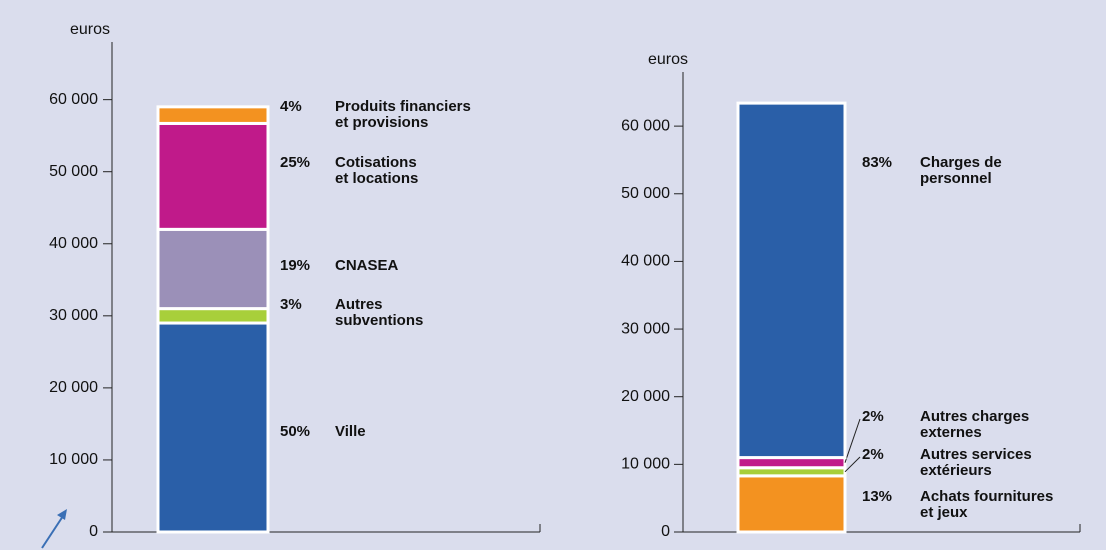  I want to click on share-label: 83%, so click(877, 162).